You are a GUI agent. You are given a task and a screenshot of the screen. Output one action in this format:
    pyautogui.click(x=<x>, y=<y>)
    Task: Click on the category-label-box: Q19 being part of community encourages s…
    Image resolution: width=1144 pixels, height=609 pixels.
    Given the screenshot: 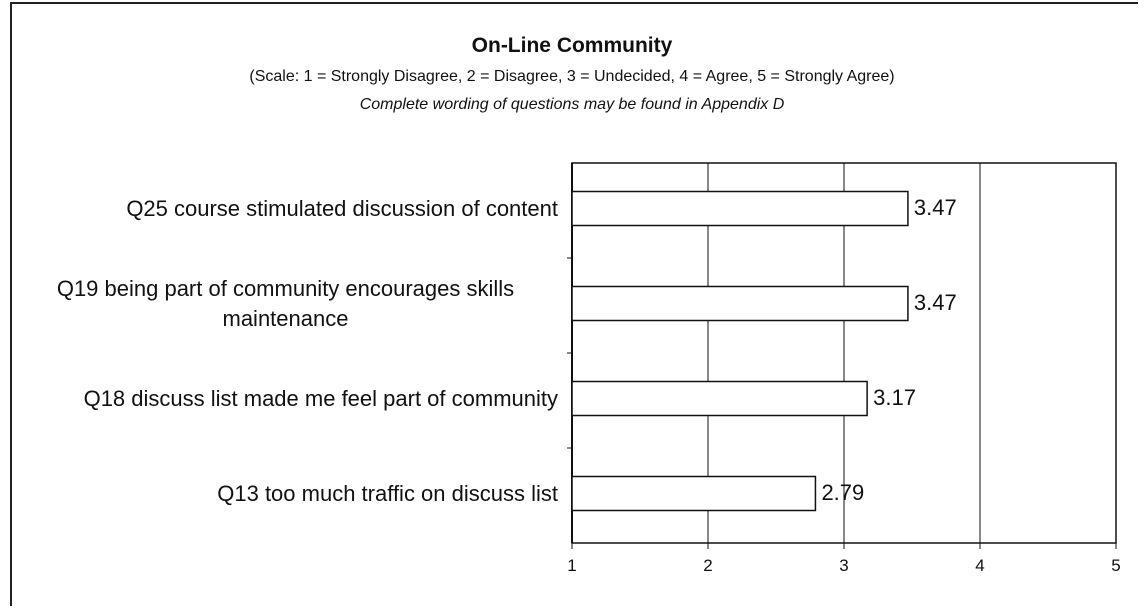 What is the action you would take?
    pyautogui.click(x=279, y=304)
    